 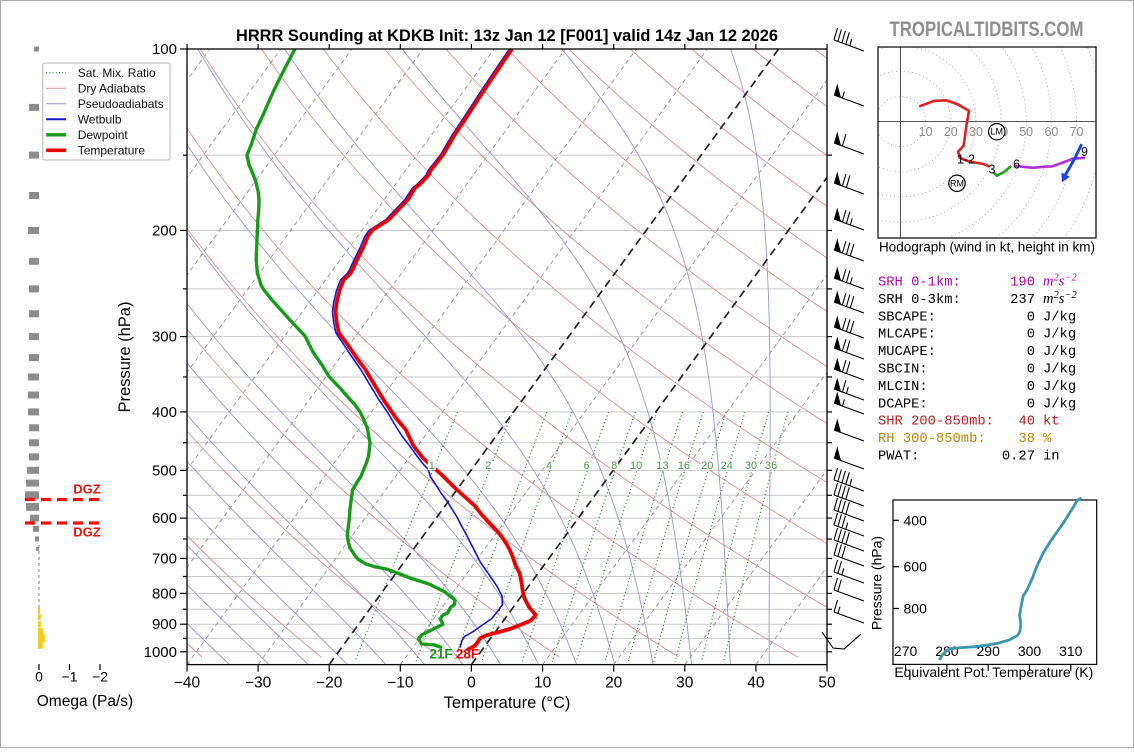 I want to click on svg-text: TROPICALTIDBITS.COM, so click(x=987, y=29).